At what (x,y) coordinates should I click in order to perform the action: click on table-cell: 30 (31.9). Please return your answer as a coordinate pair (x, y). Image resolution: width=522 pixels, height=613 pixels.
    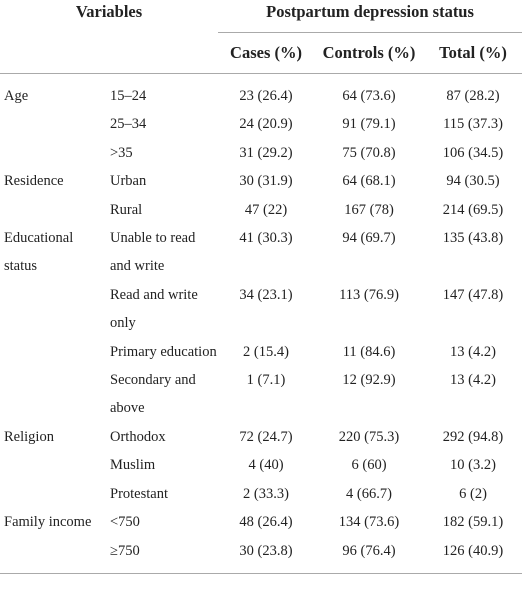
    Looking at the image, I should click on (266, 181).